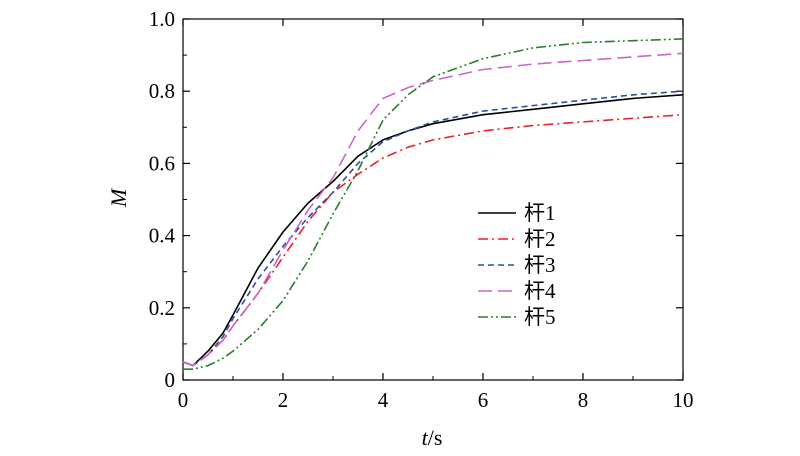  What do you see at coordinates (540, 317) in the screenshot?
I see `legend-label-5: 杆5` at bounding box center [540, 317].